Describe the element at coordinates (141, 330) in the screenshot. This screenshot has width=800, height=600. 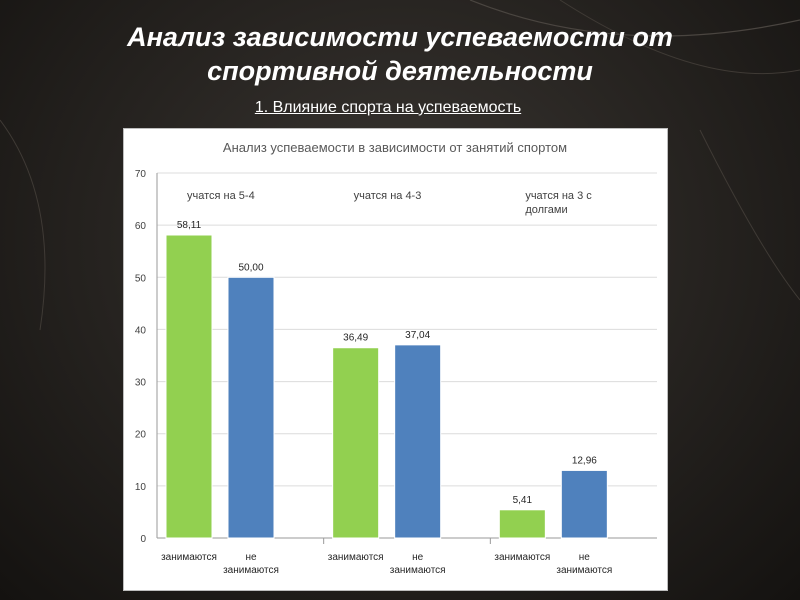
I see `y-tick-label: 40` at that location.